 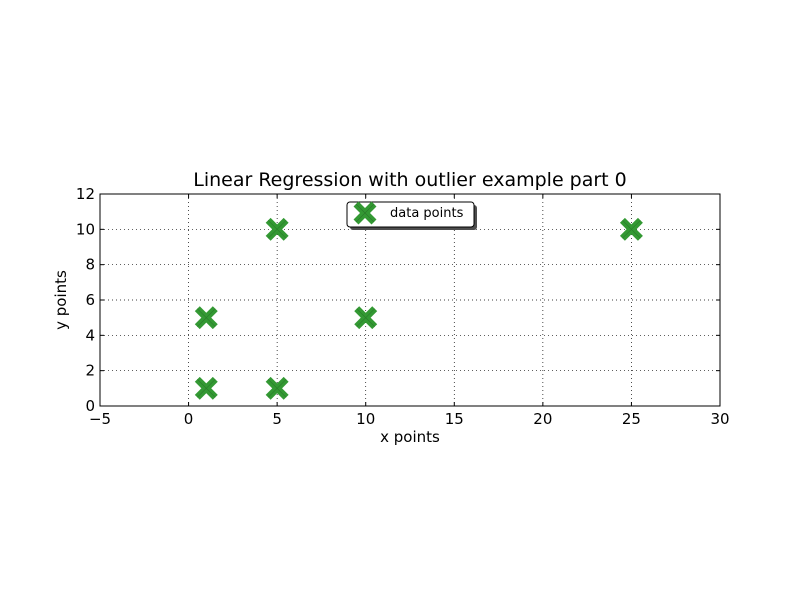 What do you see at coordinates (90, 265) in the screenshot?
I see `y-tick-label: 8` at bounding box center [90, 265].